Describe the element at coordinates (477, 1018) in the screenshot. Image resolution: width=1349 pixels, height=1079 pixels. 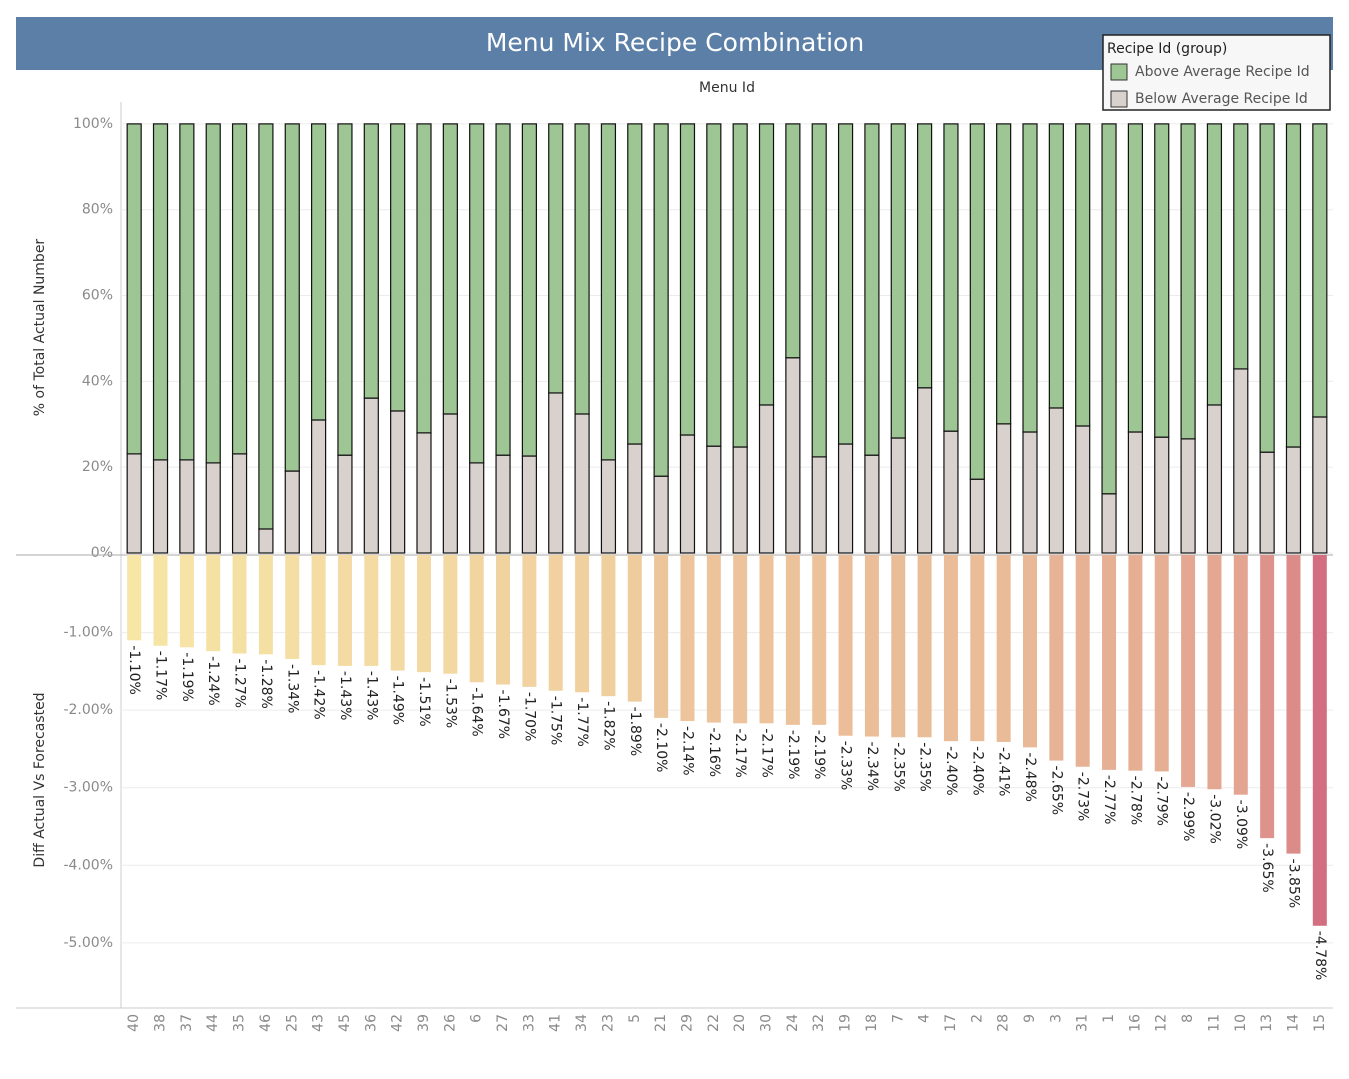
I see `x-tick-label: 6` at that location.